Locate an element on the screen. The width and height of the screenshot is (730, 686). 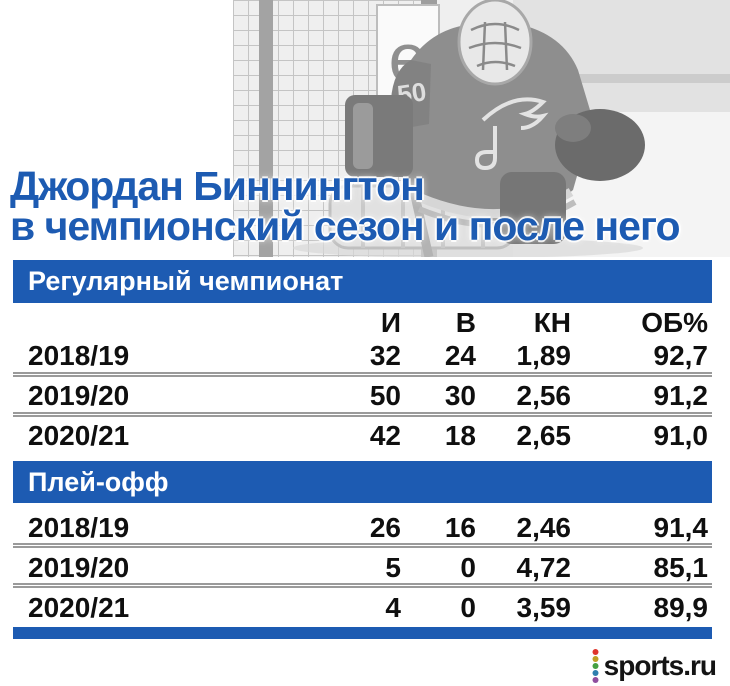
gaa-value: 4,72 is located at coordinates (544, 567).